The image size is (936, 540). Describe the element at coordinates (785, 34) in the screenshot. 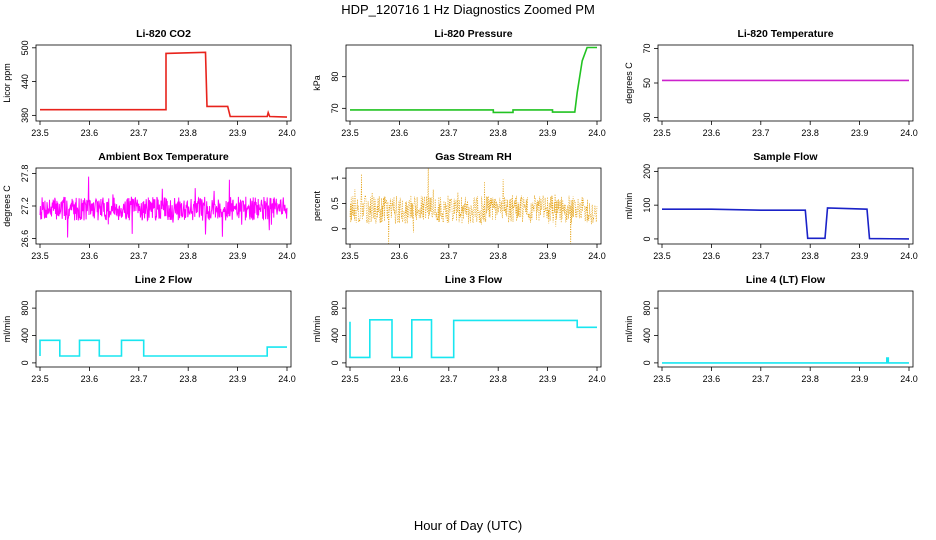

I see `panel-title: Li-820 Temperature` at that location.